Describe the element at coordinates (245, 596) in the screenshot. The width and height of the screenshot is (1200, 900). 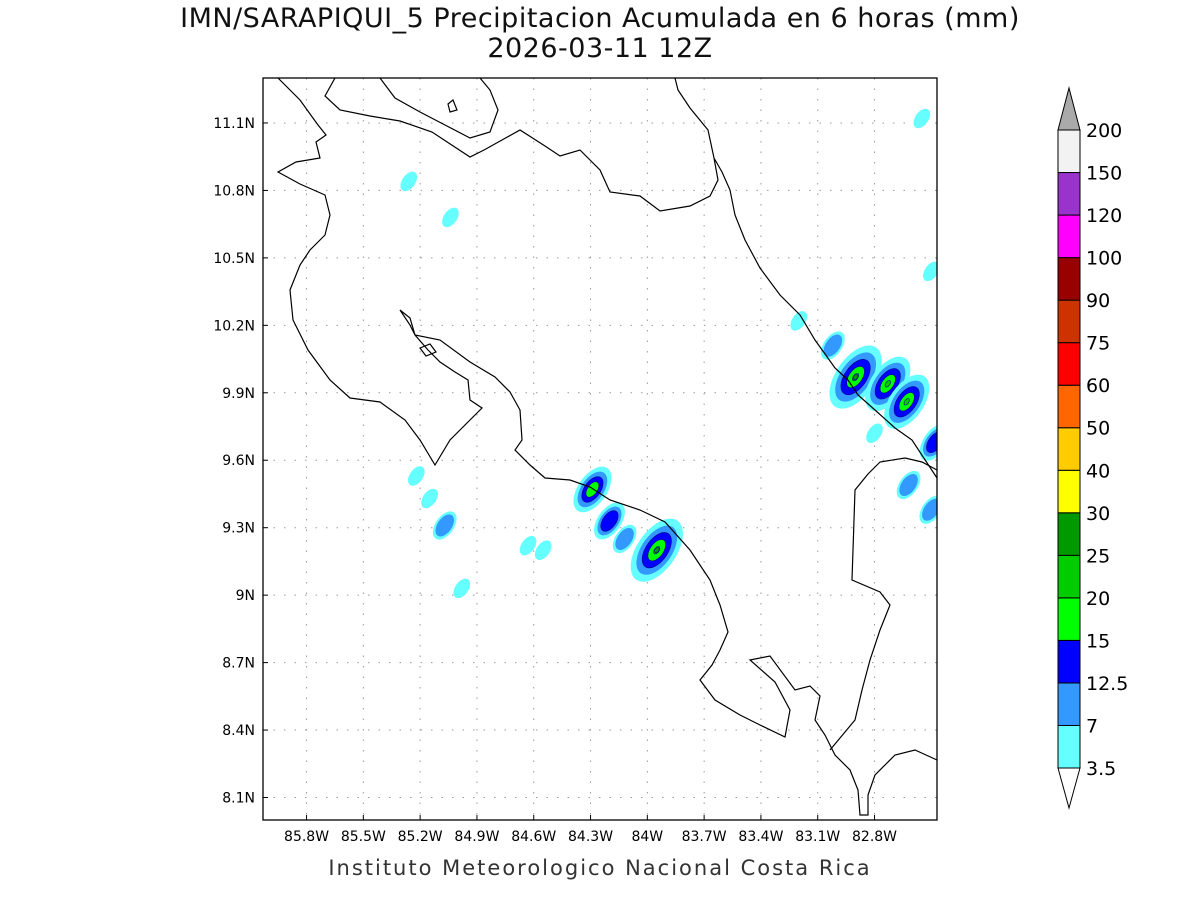
I see `lat-tick-label: 9N` at that location.